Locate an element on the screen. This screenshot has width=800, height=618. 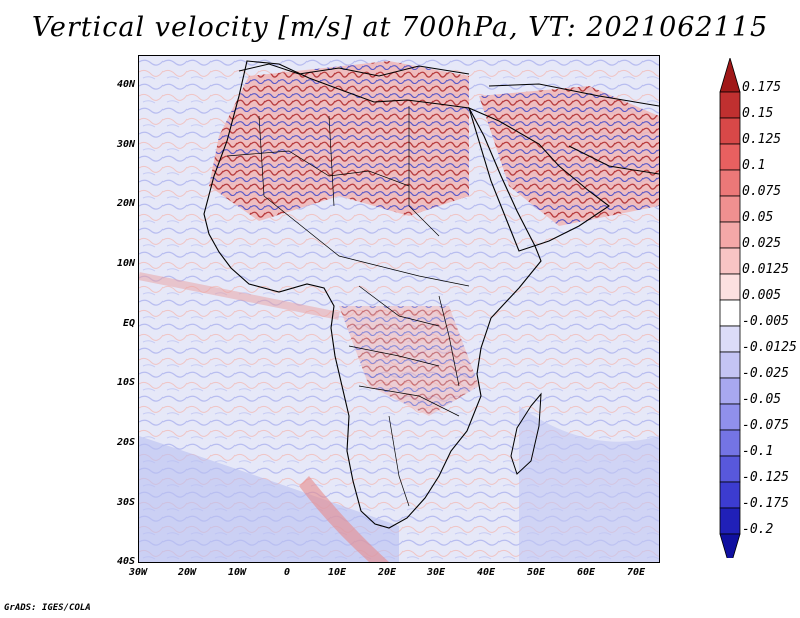
lat-label: EQ is located at coordinates (128, 323).